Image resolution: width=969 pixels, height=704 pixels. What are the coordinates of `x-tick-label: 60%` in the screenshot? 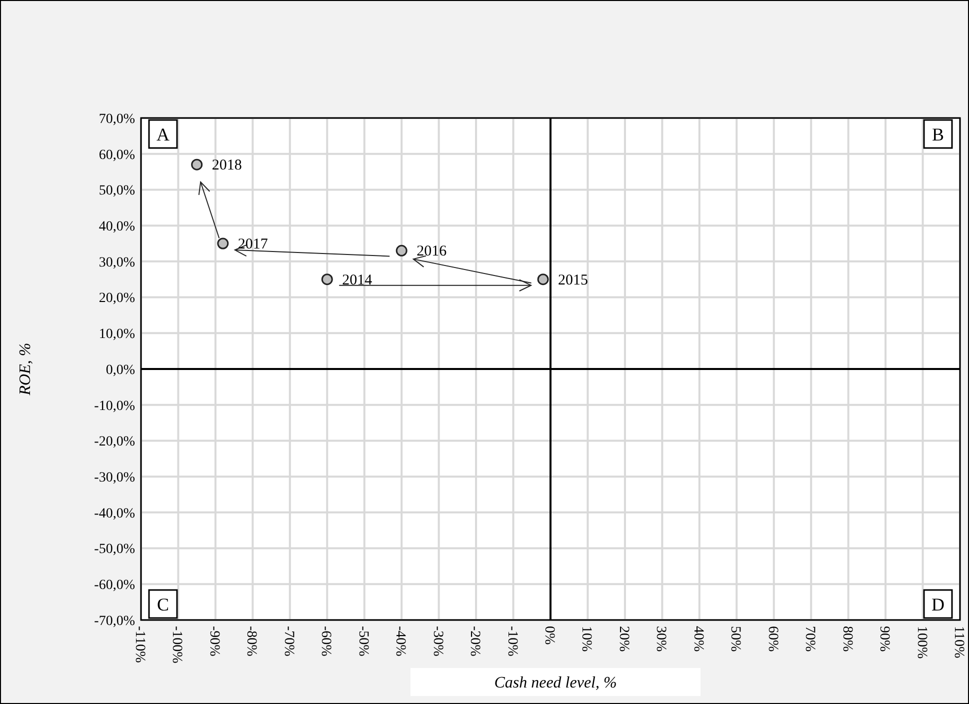 It's located at (772, 639).